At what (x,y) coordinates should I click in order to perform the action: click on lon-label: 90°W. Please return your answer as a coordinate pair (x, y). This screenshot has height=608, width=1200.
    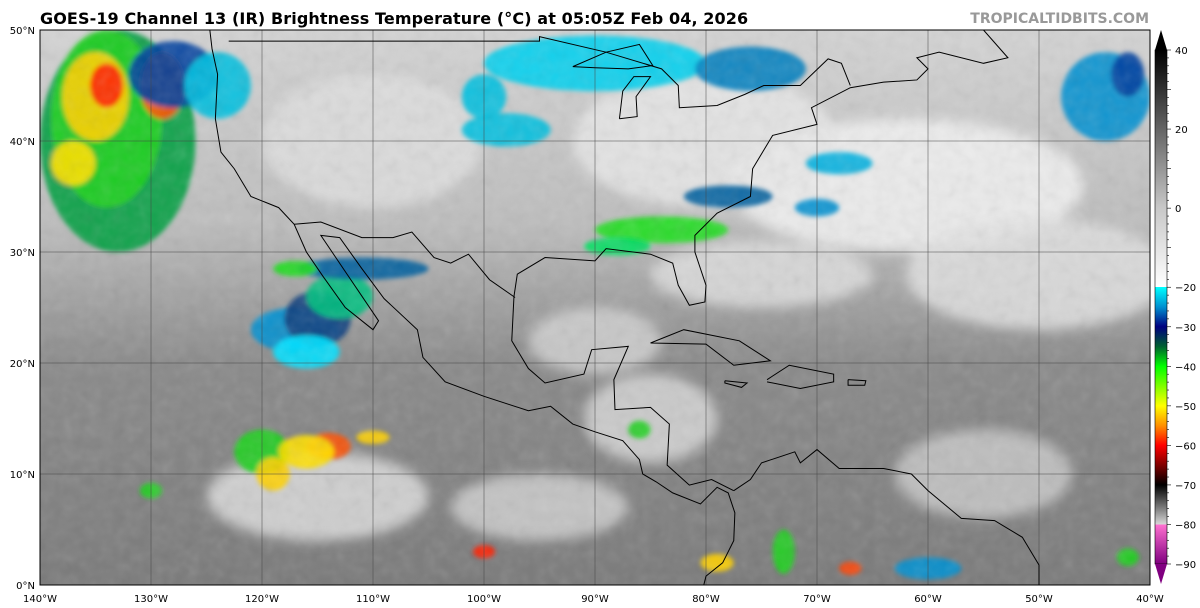
    Looking at the image, I should click on (595, 599).